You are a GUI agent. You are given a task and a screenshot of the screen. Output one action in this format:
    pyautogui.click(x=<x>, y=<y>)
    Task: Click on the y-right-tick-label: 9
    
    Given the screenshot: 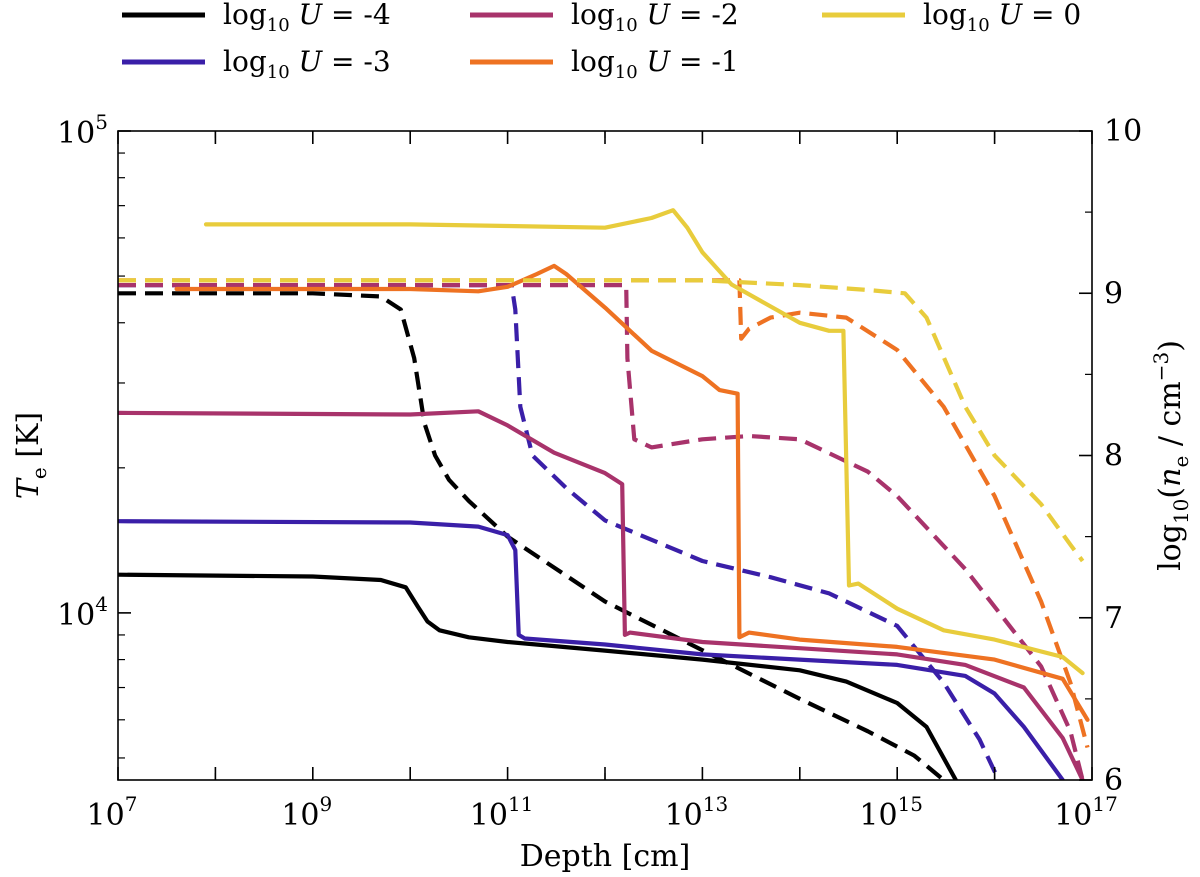 What is the action you would take?
    pyautogui.click(x=1113, y=293)
    